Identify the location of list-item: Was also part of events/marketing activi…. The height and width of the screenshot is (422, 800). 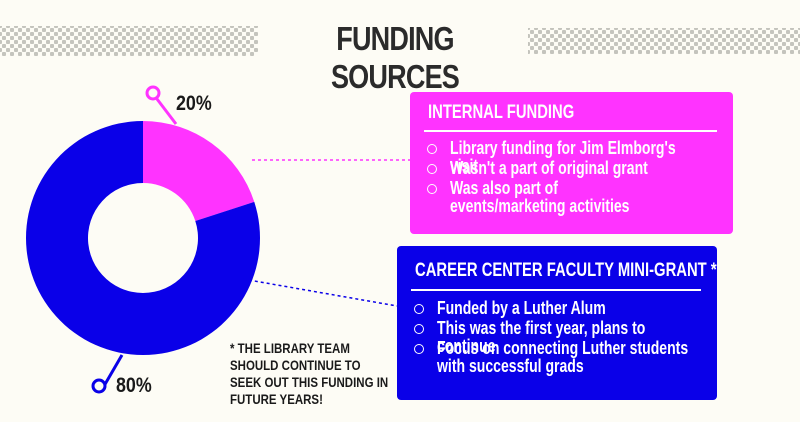
(574, 197).